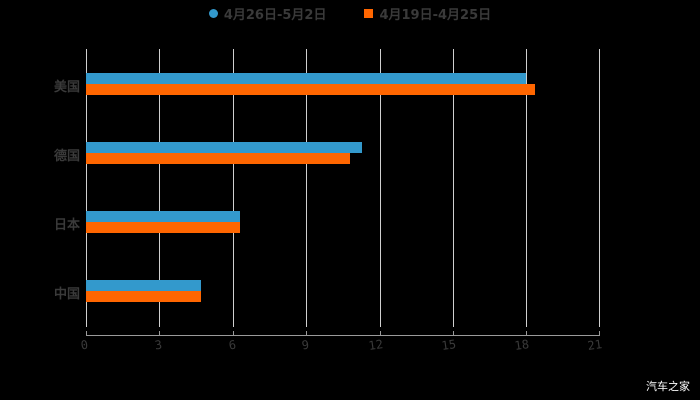 This screenshot has width=700, height=400. I want to click on square-marker-icon, so click(369, 13).